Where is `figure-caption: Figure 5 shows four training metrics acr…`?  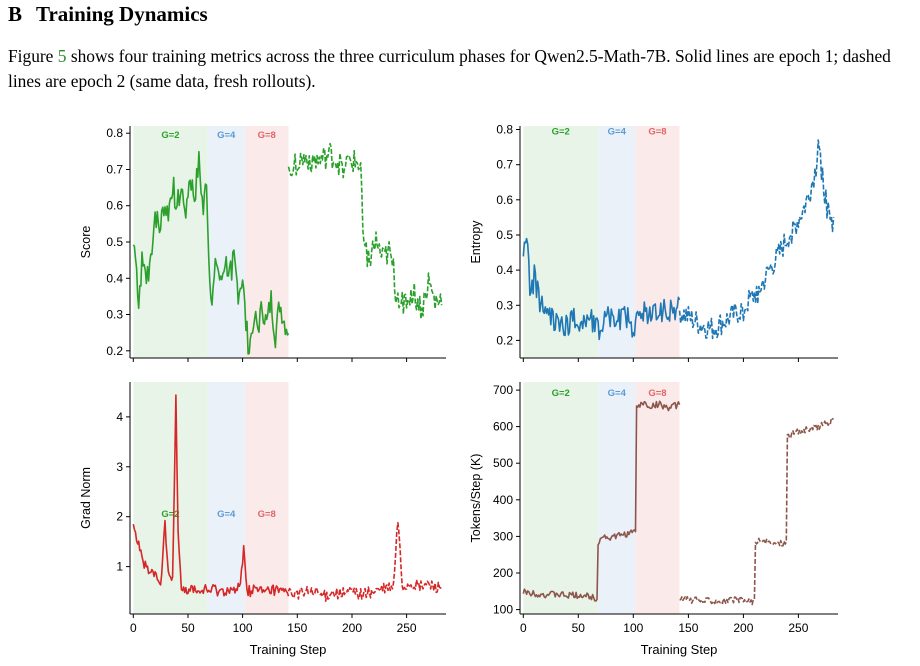 figure-caption: Figure 5 shows four training metrics acr… is located at coordinates (460, 69).